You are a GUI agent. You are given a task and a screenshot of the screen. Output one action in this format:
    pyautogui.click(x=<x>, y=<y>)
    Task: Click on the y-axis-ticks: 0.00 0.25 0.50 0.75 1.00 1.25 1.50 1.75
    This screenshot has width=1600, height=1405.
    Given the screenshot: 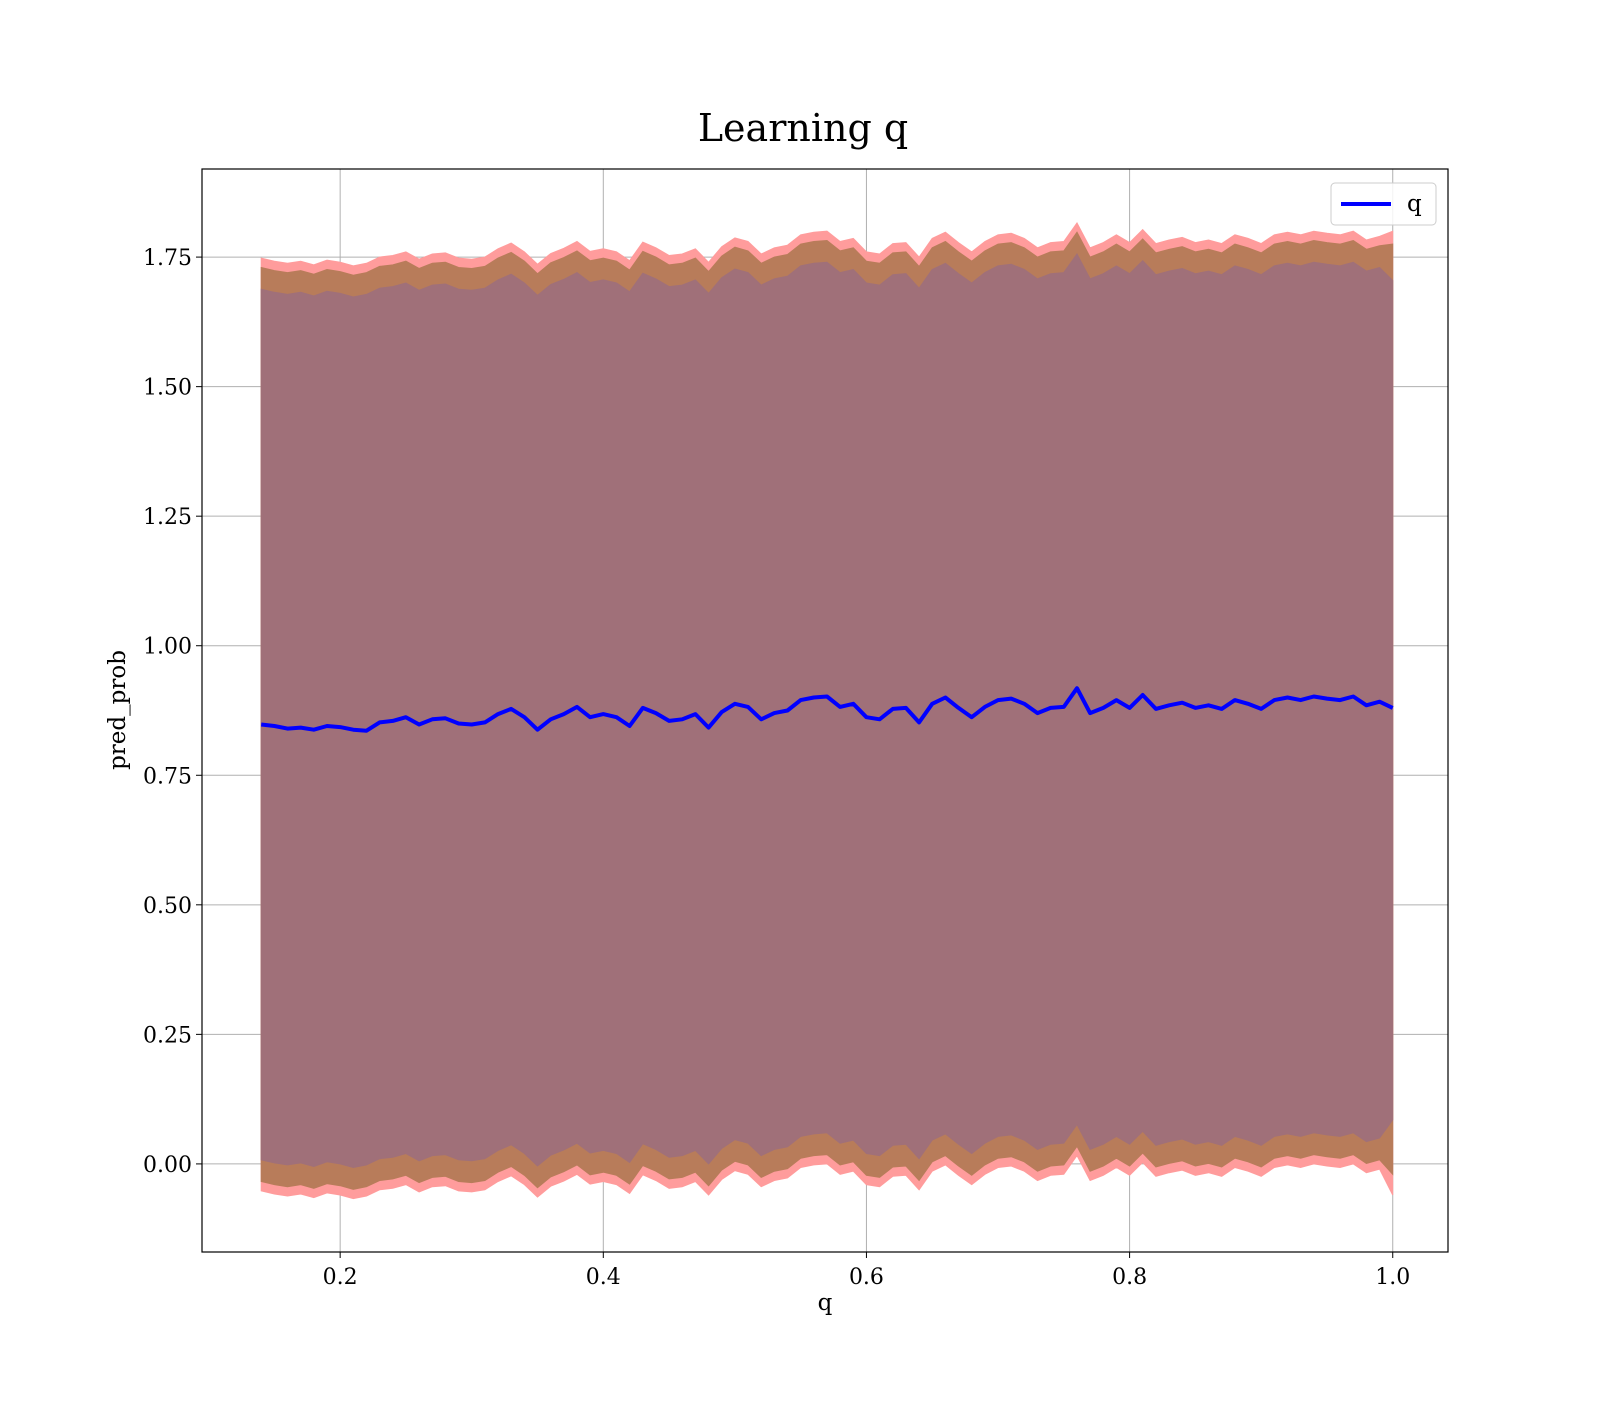 What is the action you would take?
    pyautogui.click(x=172, y=712)
    